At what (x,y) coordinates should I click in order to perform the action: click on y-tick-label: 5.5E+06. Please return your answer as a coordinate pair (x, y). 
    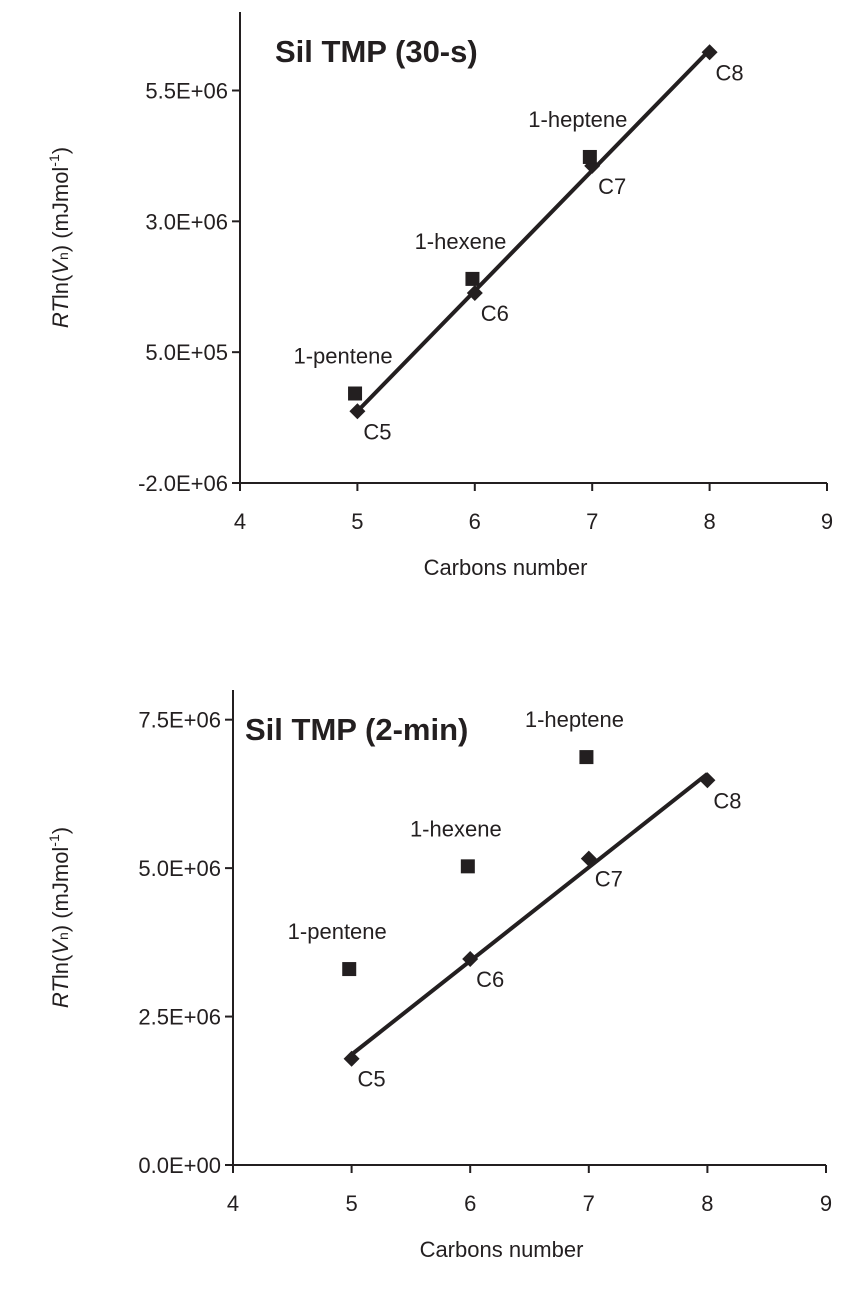
    Looking at the image, I should click on (186, 91).